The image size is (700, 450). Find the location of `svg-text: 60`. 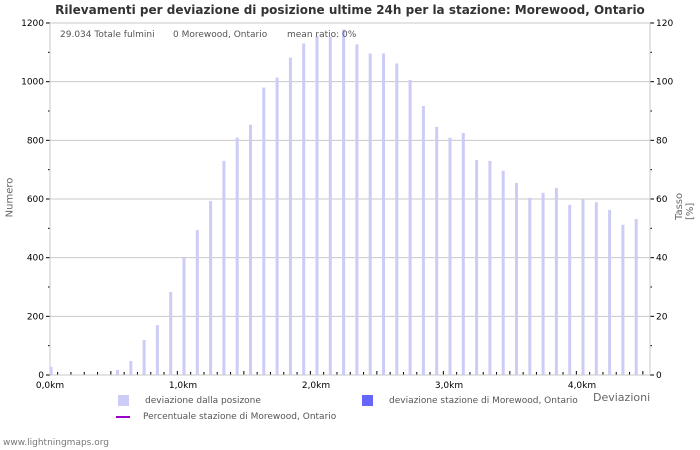

svg-text: 60 is located at coordinates (662, 200).